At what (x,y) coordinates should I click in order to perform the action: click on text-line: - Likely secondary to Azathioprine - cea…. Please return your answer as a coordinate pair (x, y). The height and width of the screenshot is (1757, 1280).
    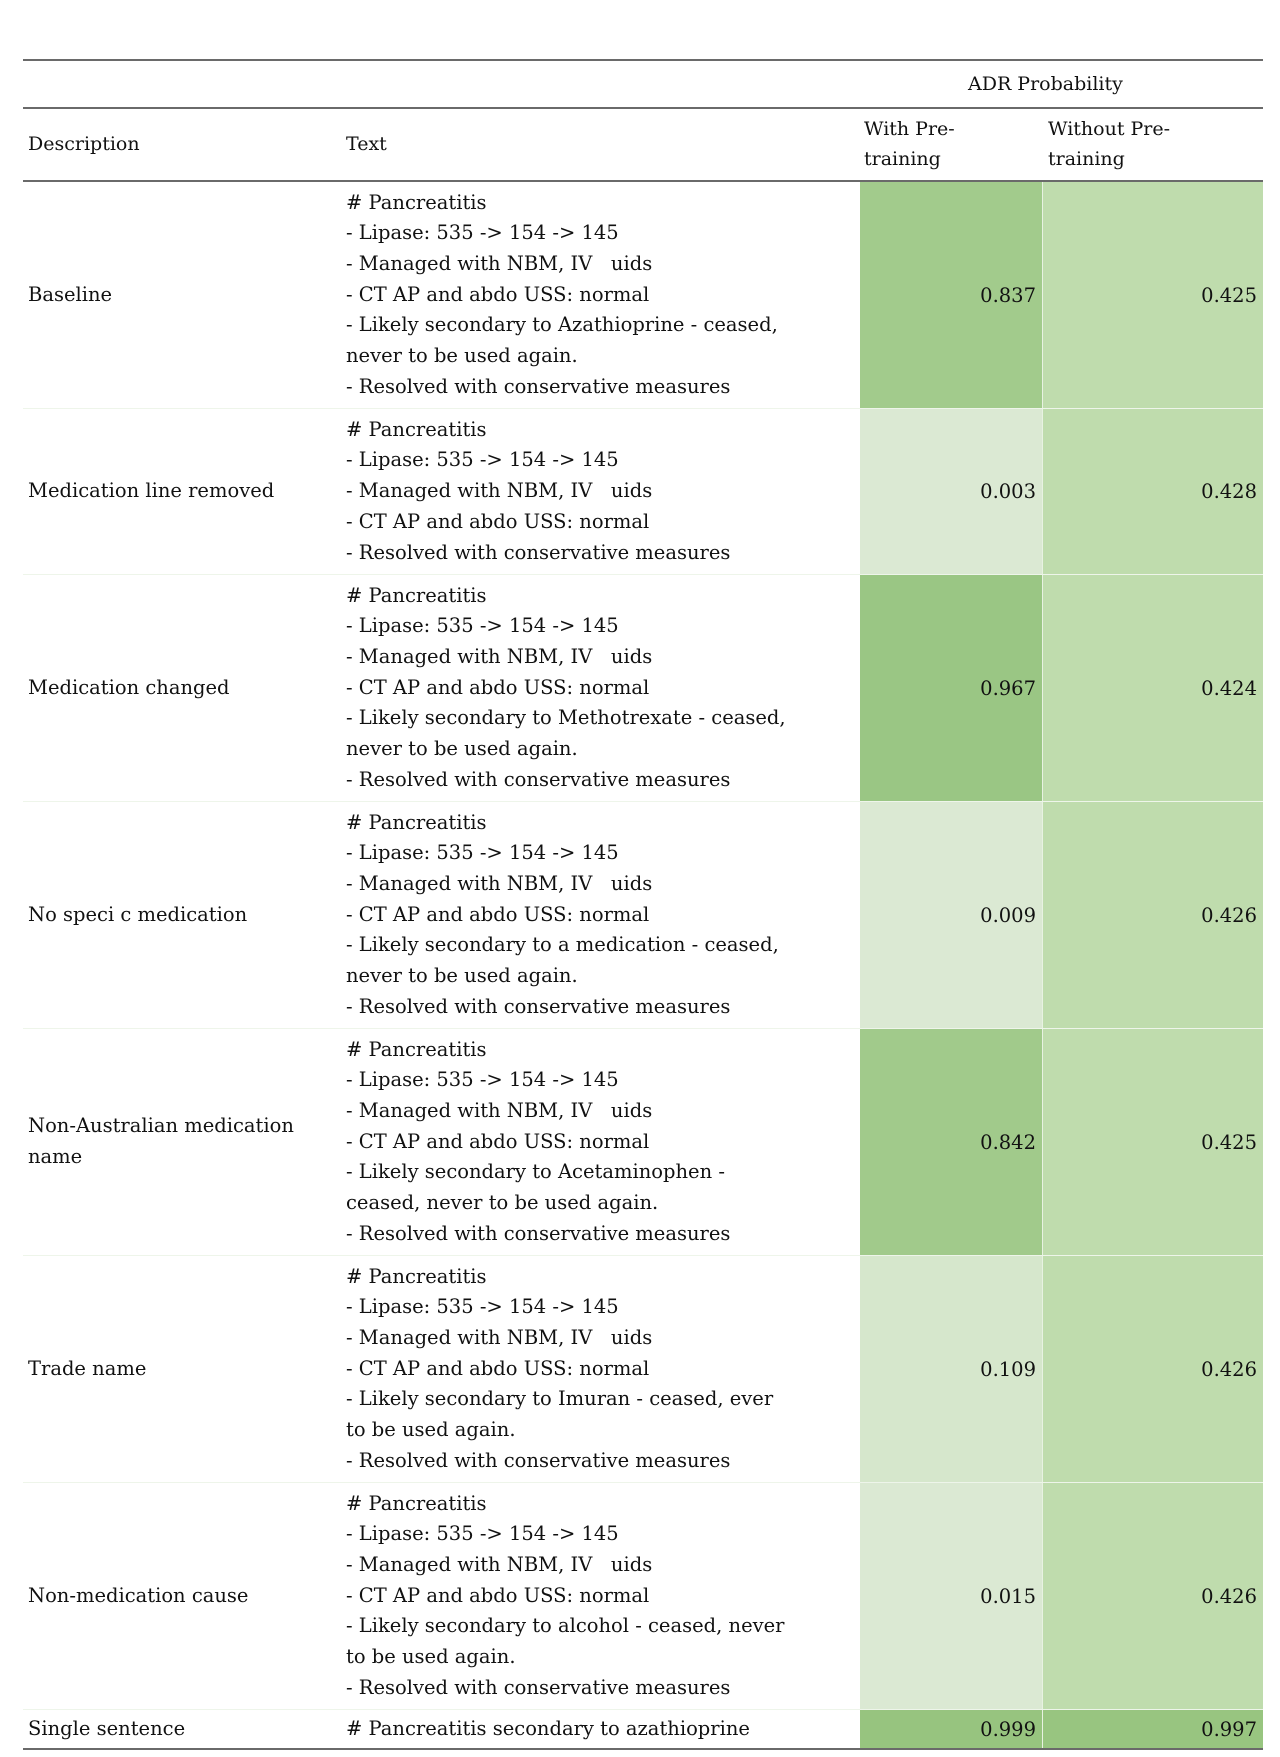
    Looking at the image, I should click on (562, 325).